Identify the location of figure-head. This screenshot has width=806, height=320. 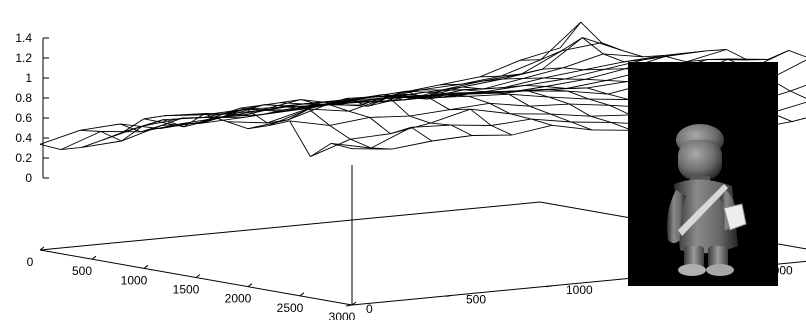
(700, 160).